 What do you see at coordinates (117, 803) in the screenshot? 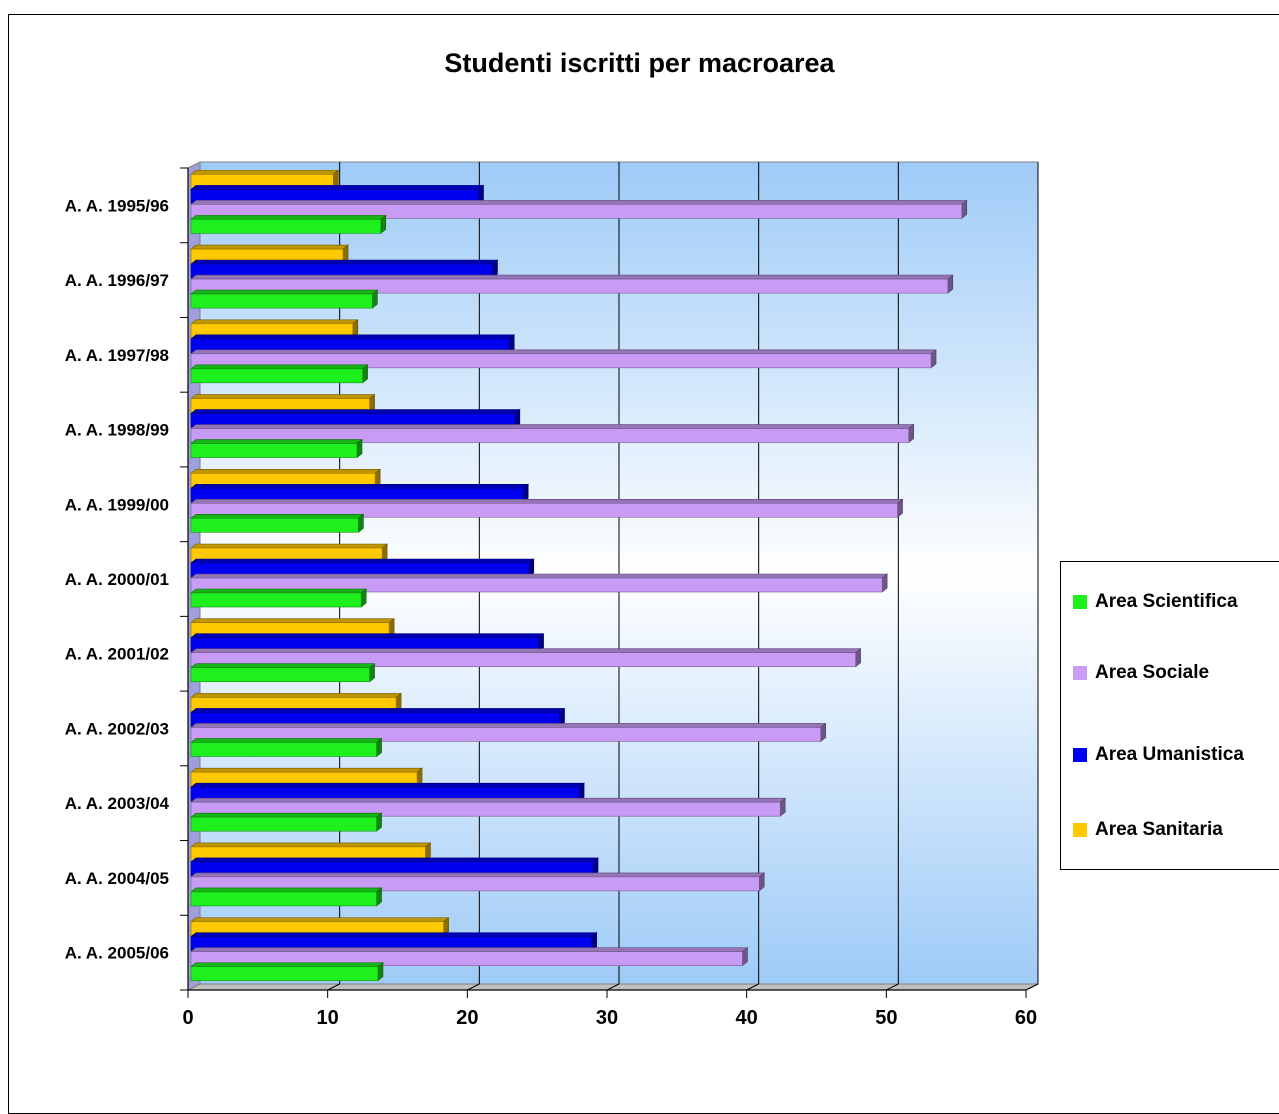
I see `category-label: A. A. 2003/04` at bounding box center [117, 803].